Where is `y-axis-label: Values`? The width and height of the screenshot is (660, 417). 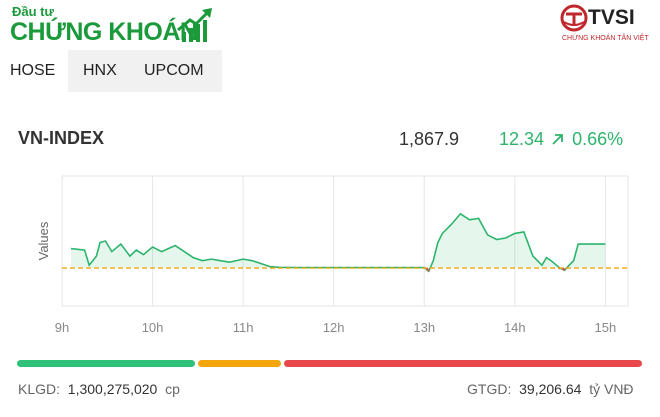
y-axis-label: Values is located at coordinates (43, 240).